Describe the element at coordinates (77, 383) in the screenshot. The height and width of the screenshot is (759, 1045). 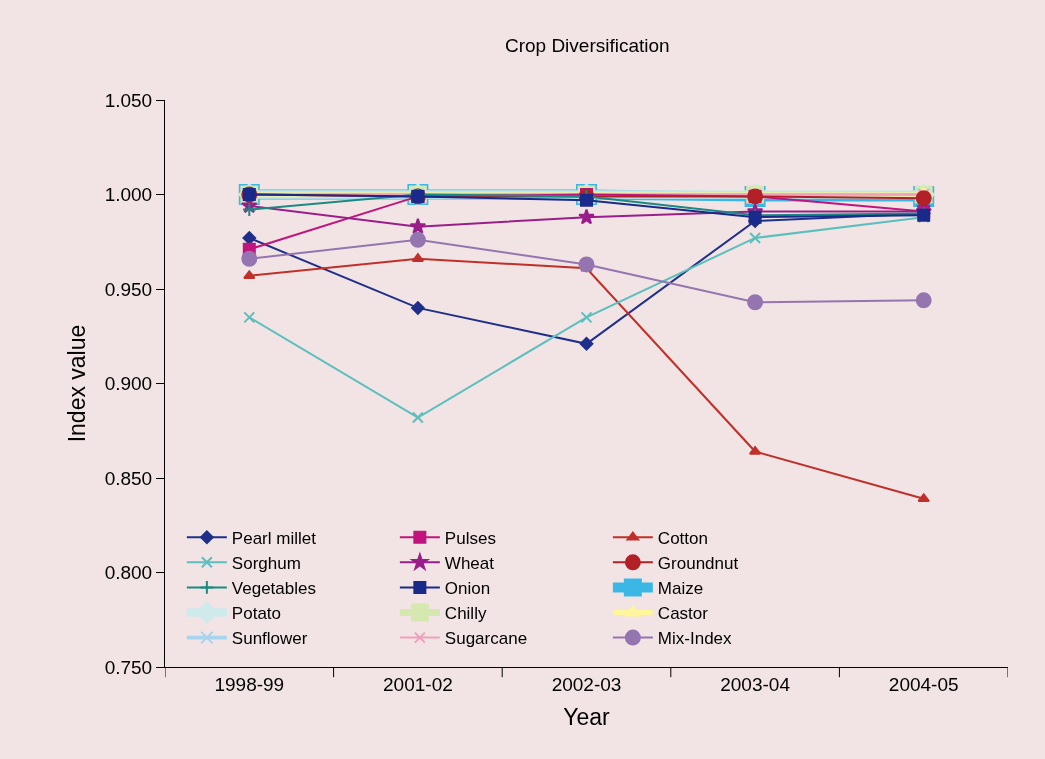
I see `y-axis-title: Index value` at that location.